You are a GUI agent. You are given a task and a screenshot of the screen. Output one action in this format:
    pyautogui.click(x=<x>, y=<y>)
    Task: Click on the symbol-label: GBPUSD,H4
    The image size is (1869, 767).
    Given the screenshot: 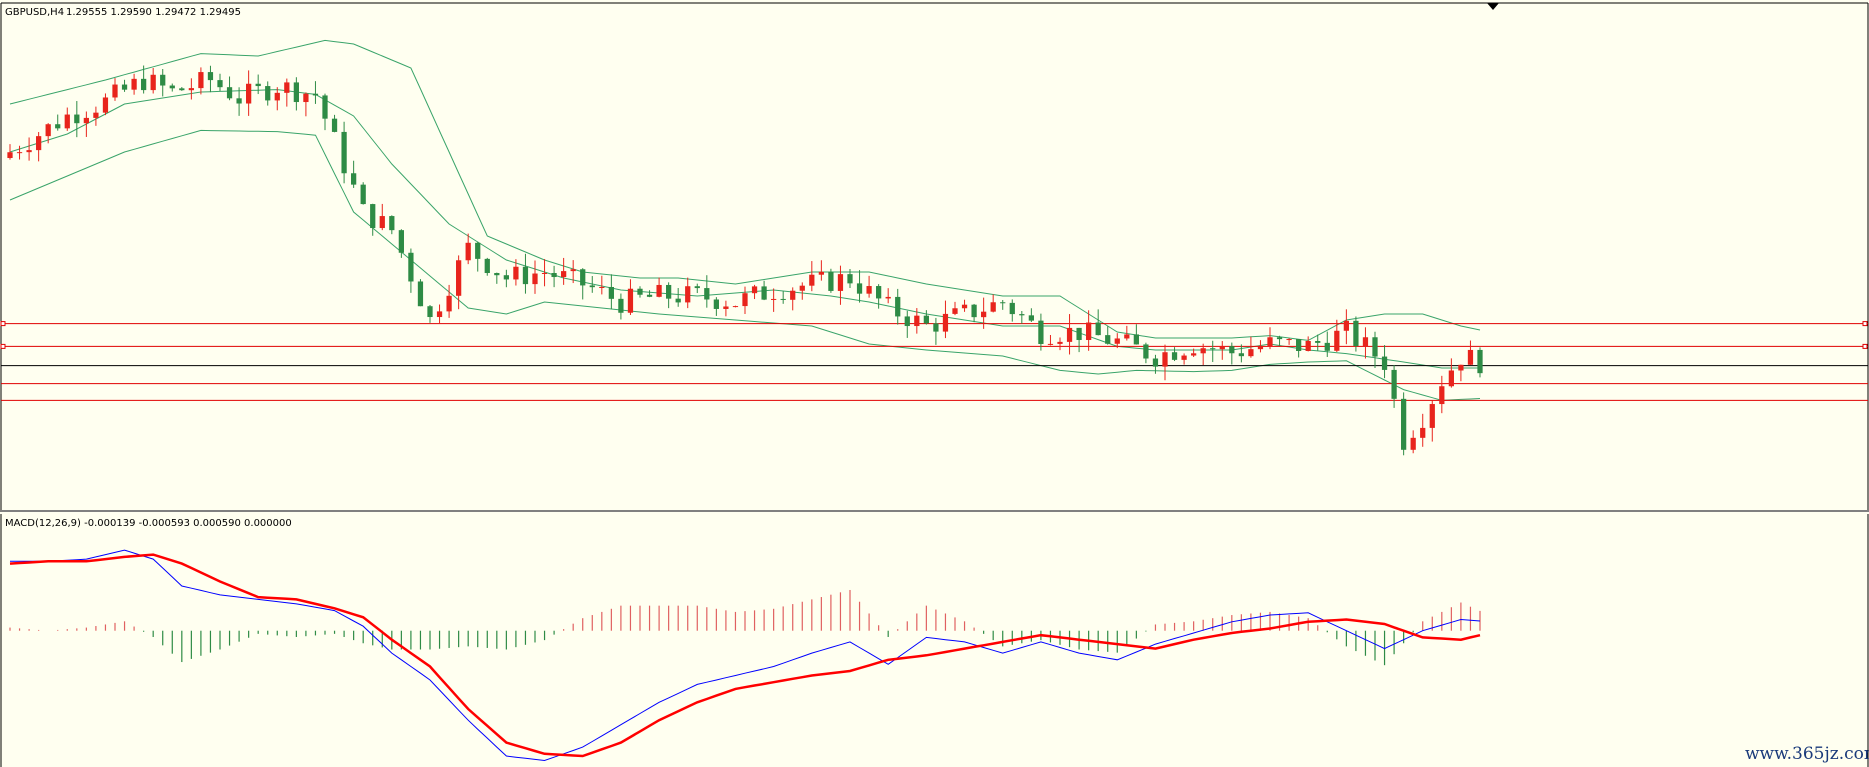 What is the action you would take?
    pyautogui.click(x=34, y=12)
    